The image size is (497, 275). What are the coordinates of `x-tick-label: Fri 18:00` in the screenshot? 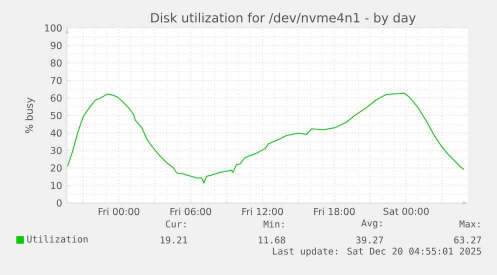 It's located at (334, 212).